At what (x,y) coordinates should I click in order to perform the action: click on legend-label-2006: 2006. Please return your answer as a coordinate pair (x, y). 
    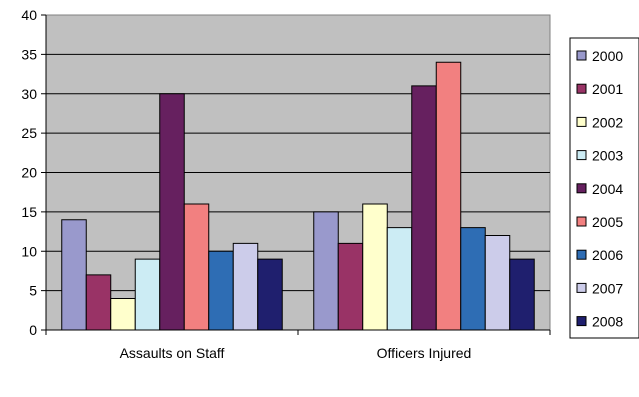
    Looking at the image, I should click on (607, 255).